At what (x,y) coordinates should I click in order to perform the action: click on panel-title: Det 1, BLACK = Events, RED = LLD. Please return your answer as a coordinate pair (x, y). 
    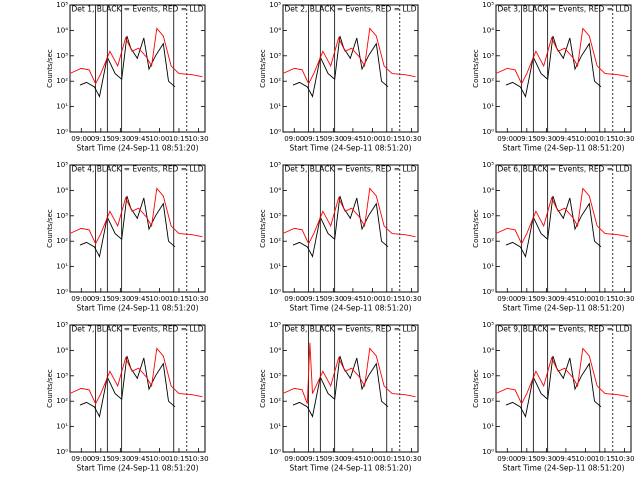
    Looking at the image, I should click on (137, 9).